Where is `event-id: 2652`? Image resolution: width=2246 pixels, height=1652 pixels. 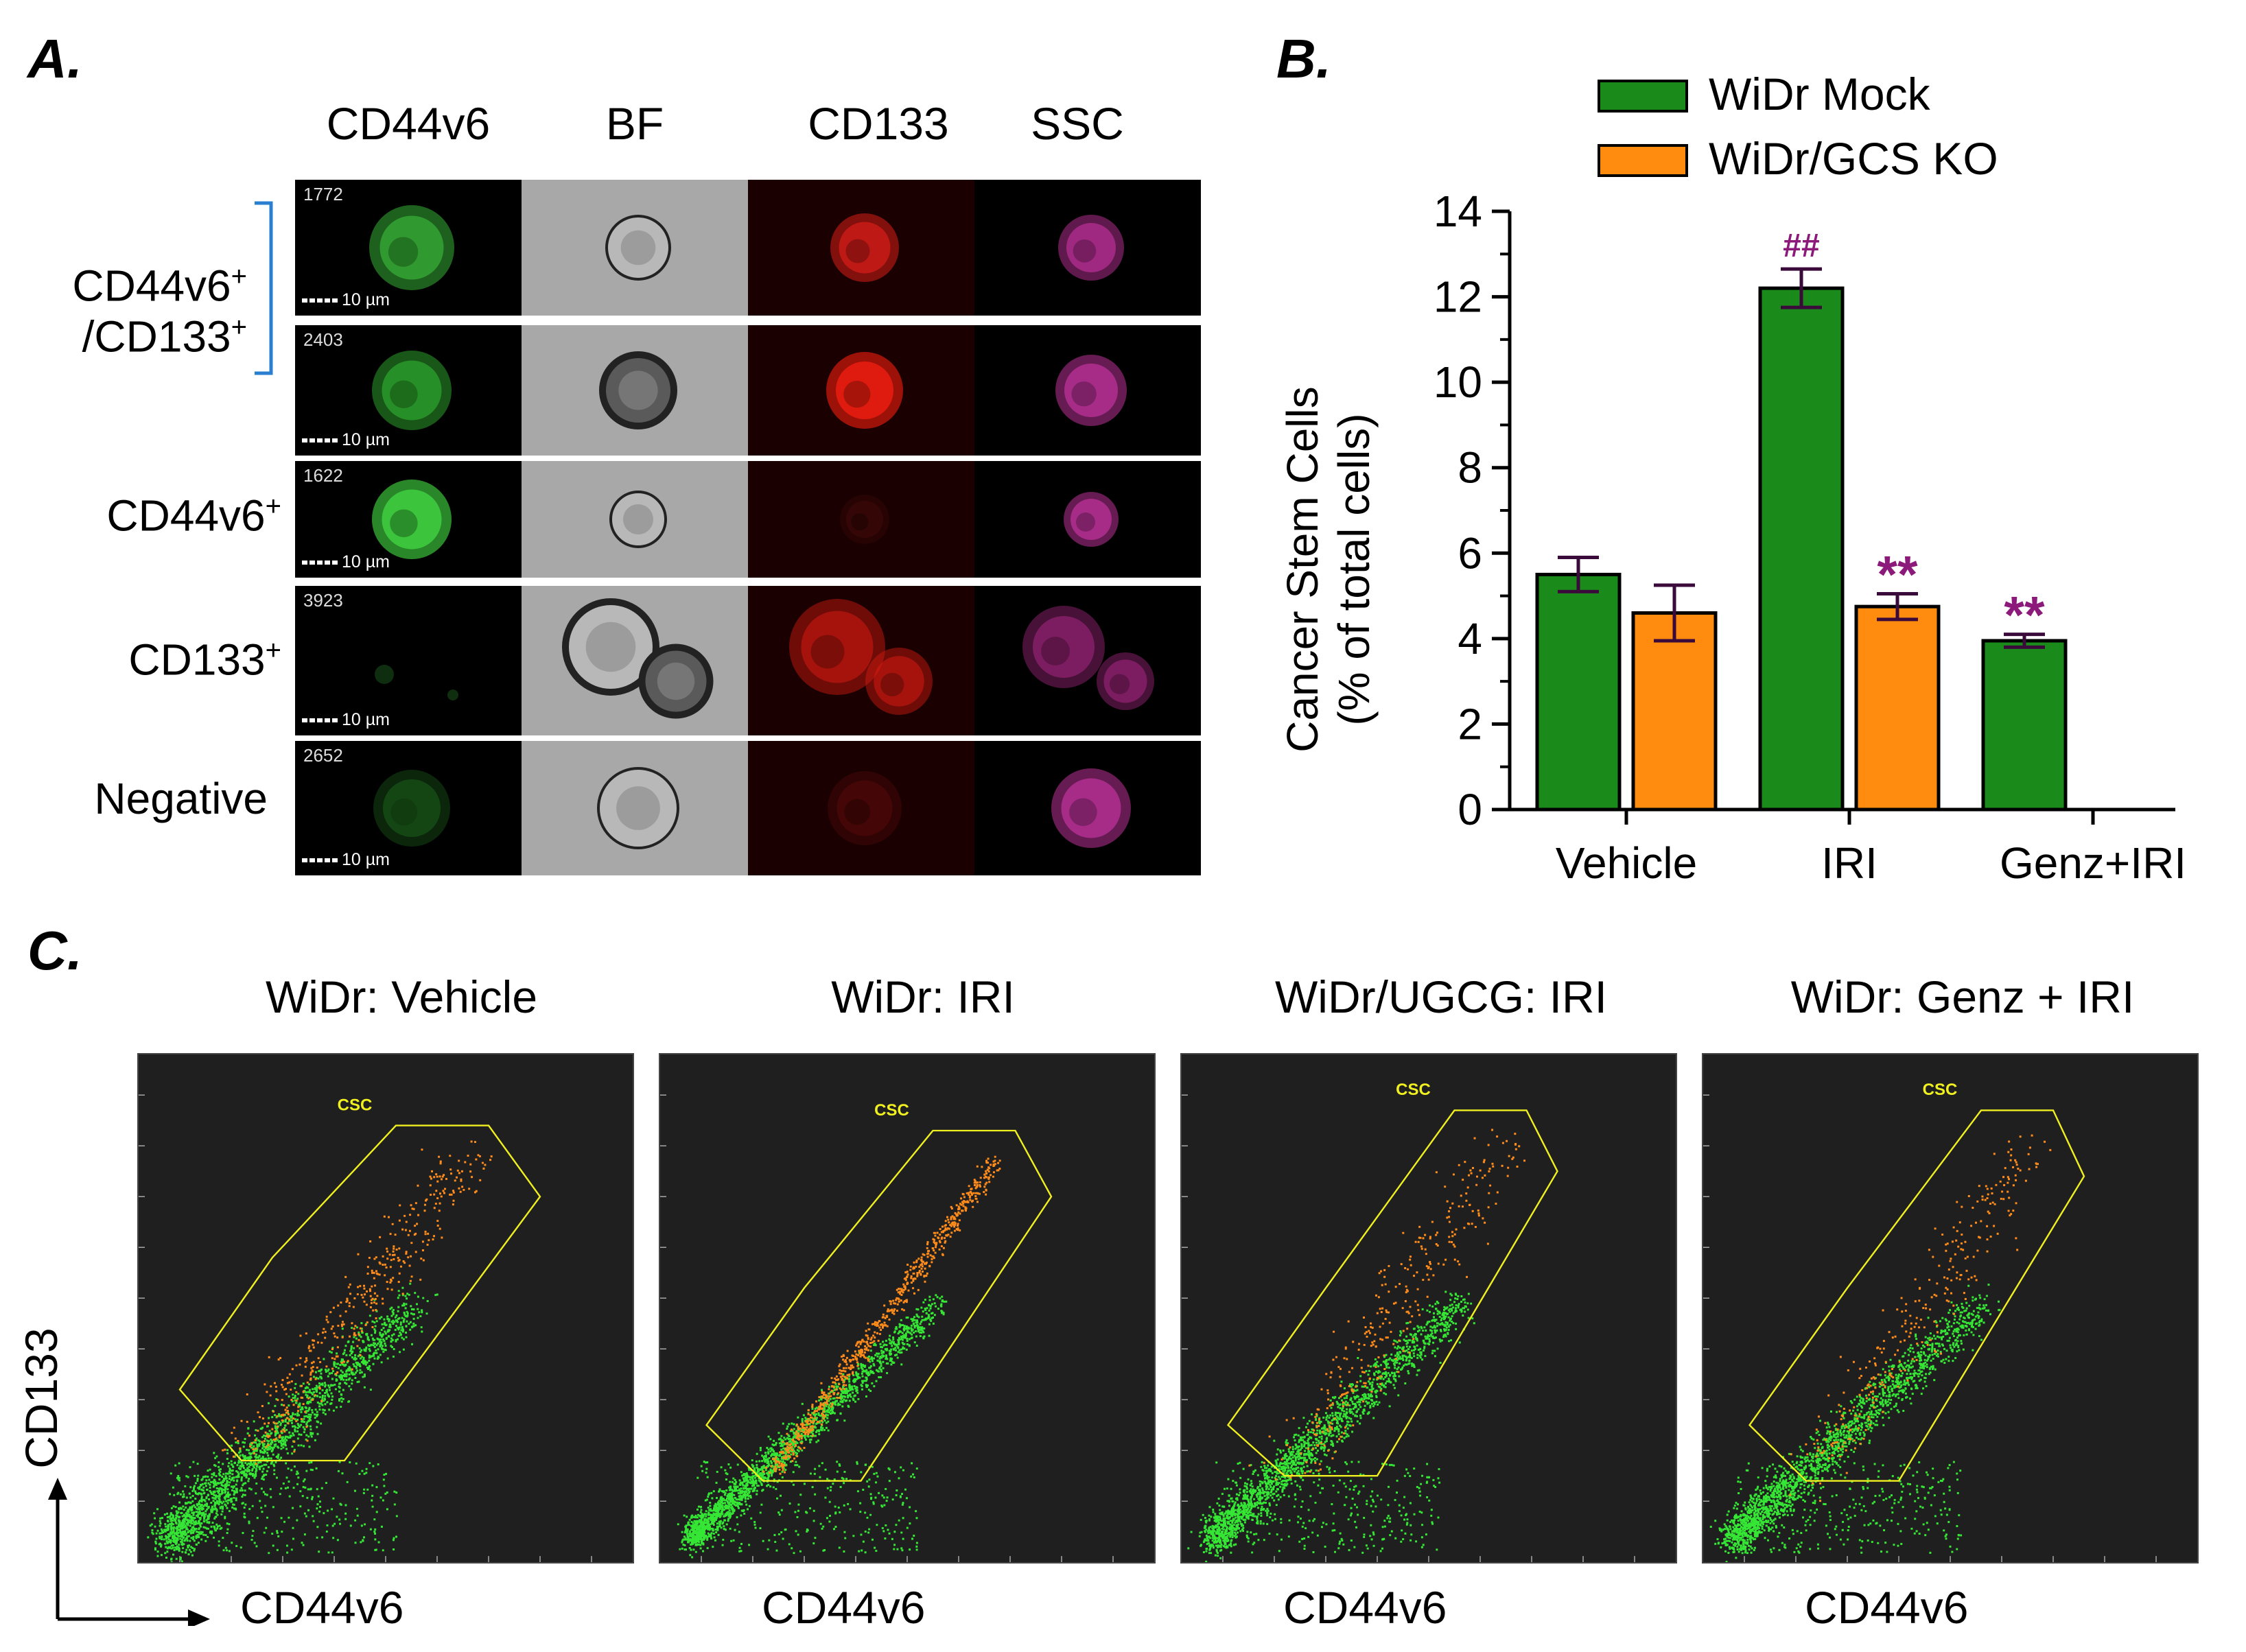 event-id: 2652 is located at coordinates (323, 755).